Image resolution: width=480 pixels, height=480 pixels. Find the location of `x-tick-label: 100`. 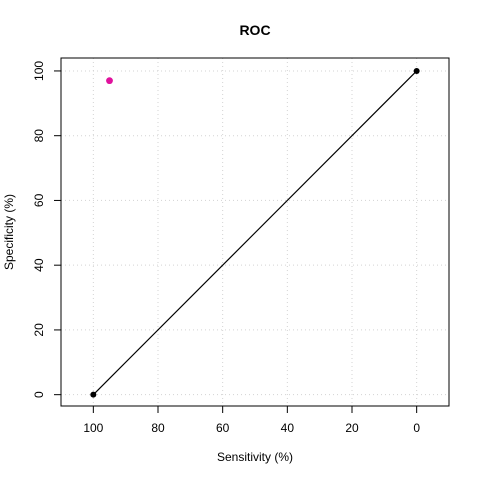

x-tick-label: 100 is located at coordinates (93, 428).